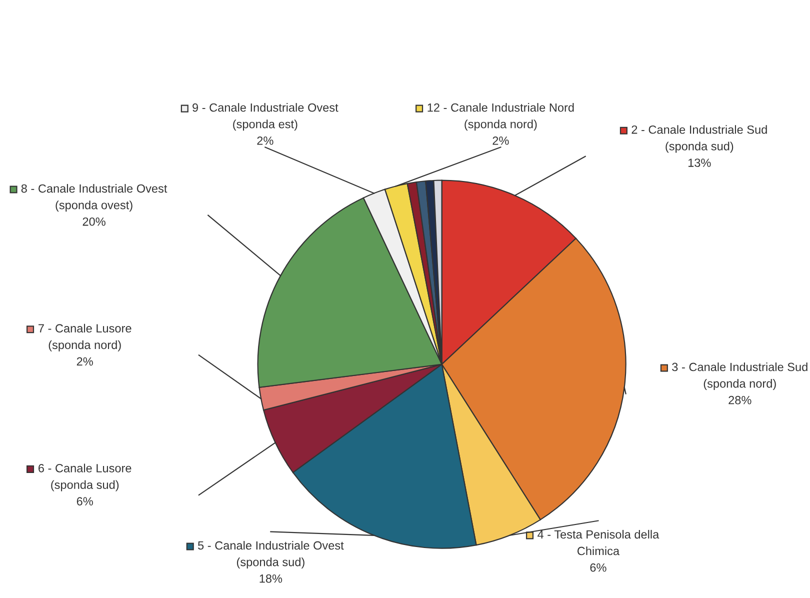  I want to click on data-label: 20%, so click(94, 221).